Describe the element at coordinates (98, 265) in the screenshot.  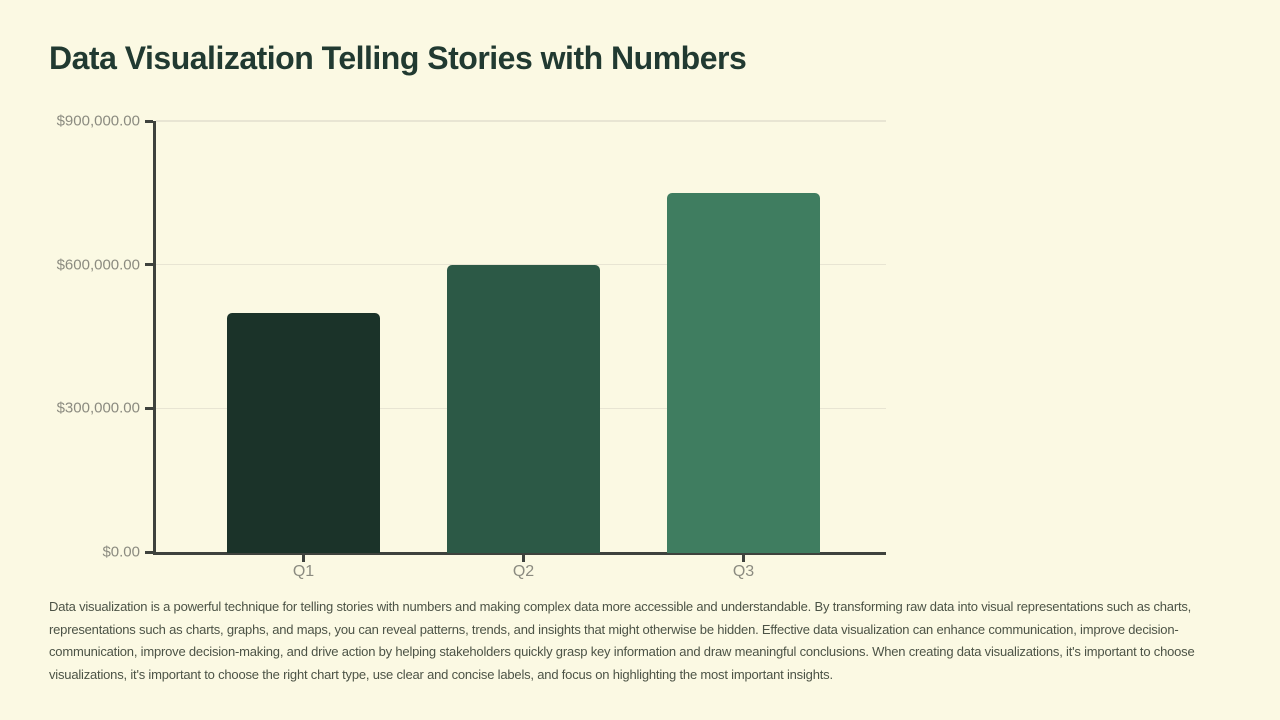
I see `y-tick-label: $600,000.00` at that location.